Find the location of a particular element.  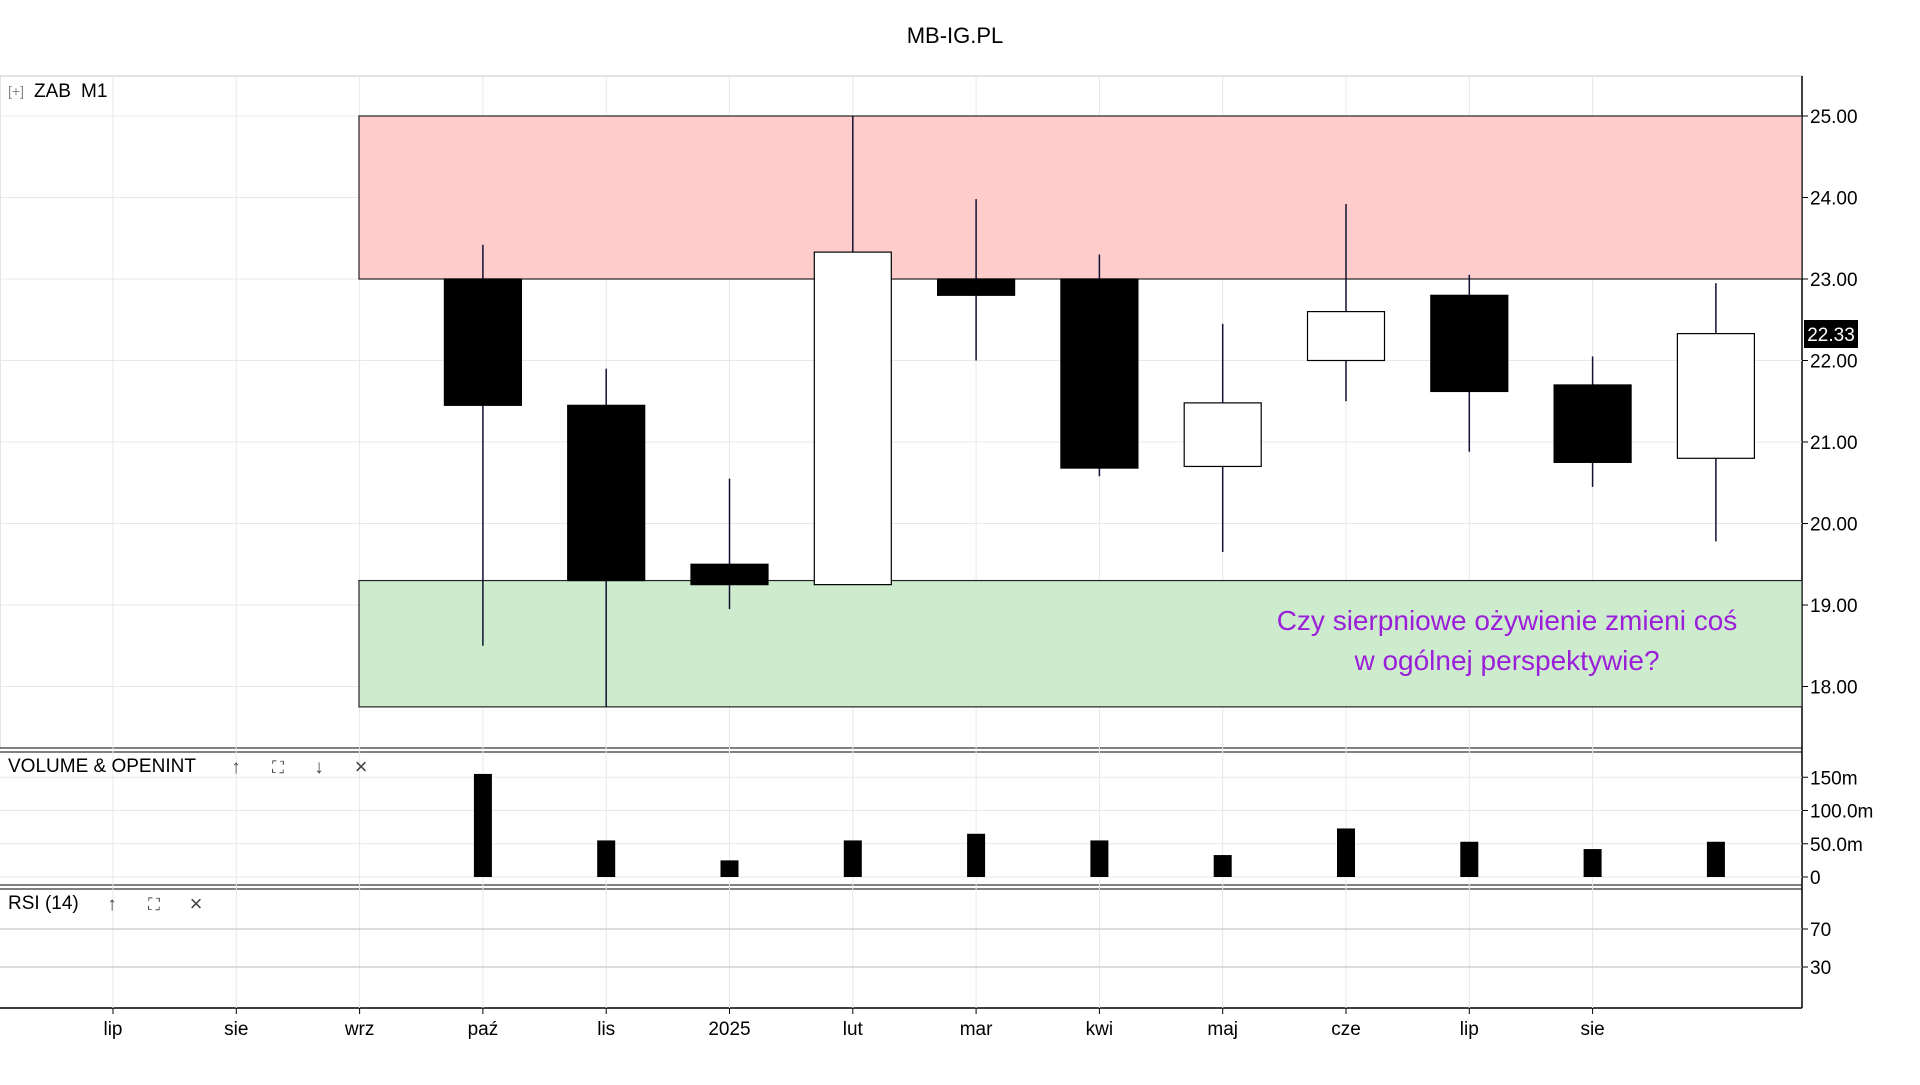

rsi-levels is located at coordinates (901, 948).